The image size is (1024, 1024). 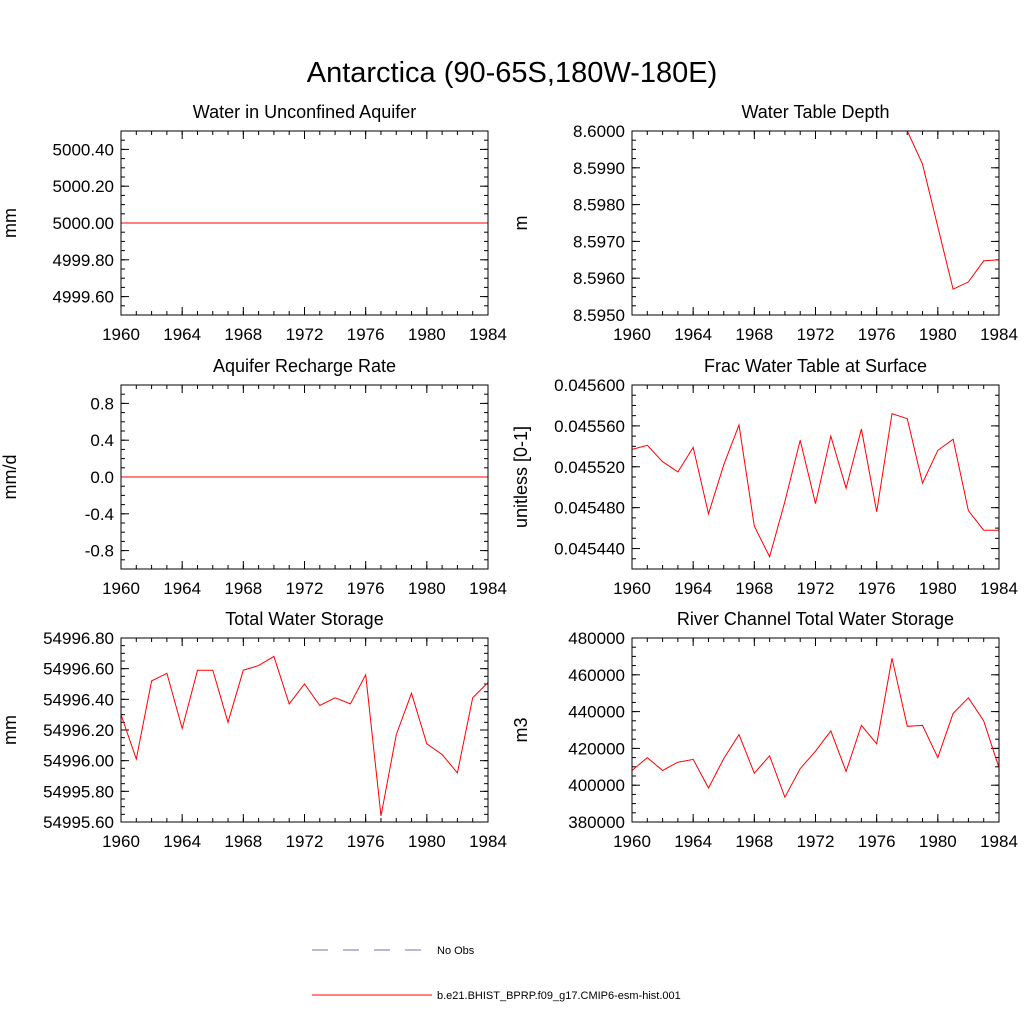 I want to click on panel-title: Aquifer Recharge Rate, so click(x=304, y=366).